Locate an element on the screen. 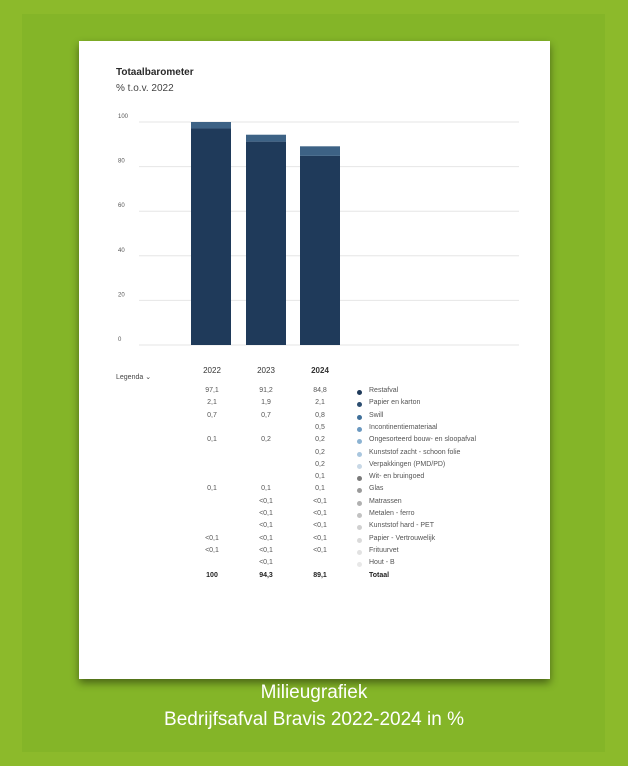  y-tick-label: 60 is located at coordinates (121, 206).